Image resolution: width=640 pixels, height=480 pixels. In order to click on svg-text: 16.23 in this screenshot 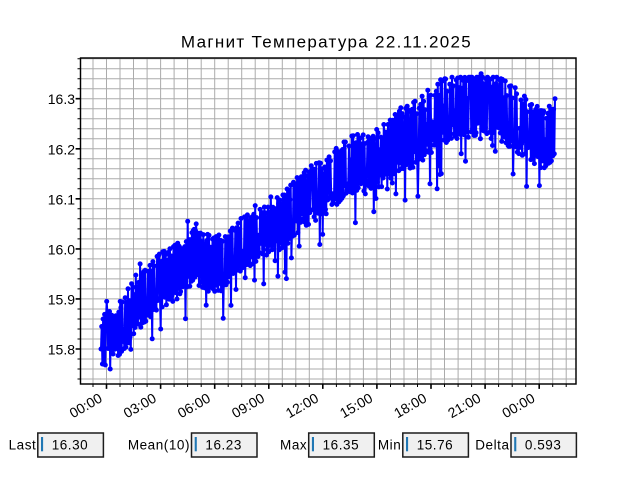, I will do `click(223, 445)`.